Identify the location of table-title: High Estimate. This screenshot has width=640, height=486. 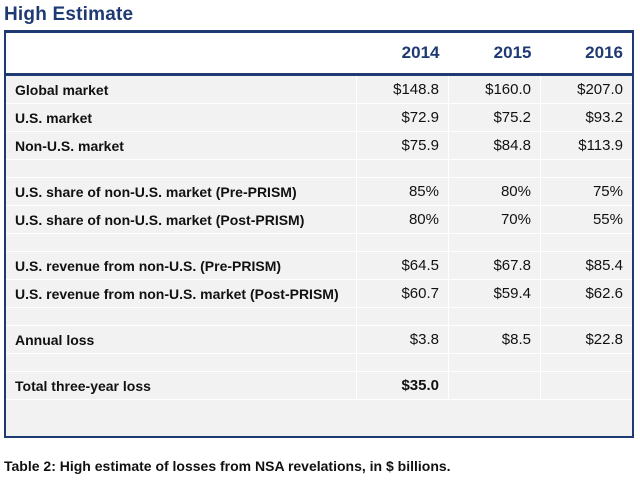
(69, 14).